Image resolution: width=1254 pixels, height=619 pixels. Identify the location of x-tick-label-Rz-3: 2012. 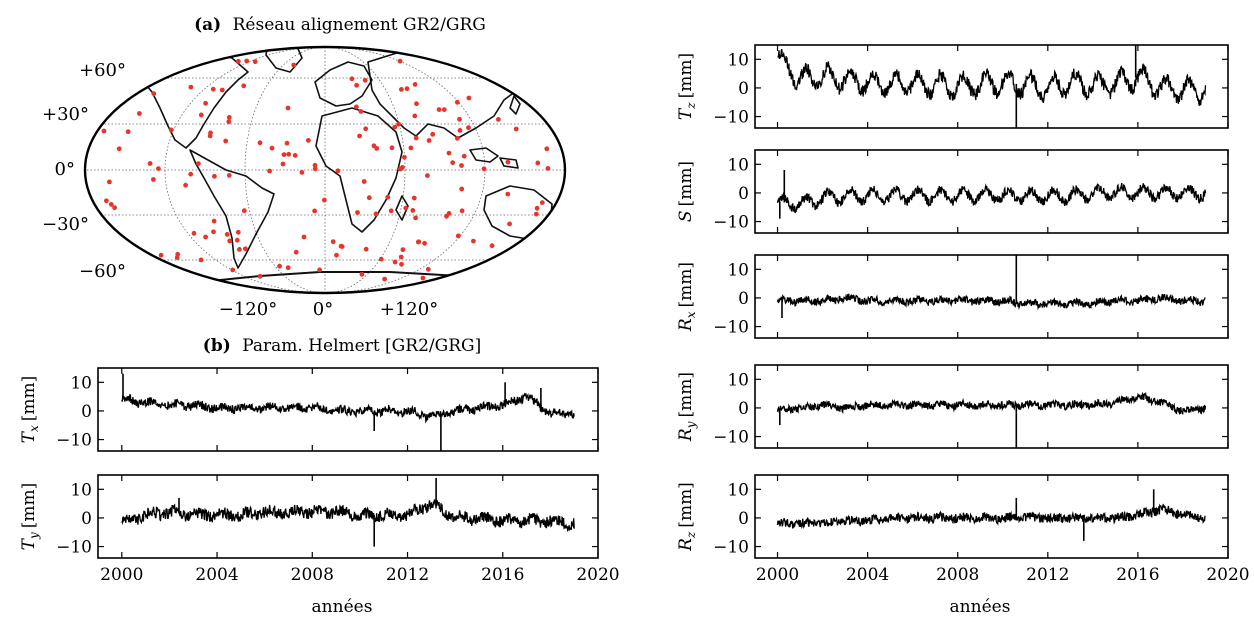
(1047, 575).